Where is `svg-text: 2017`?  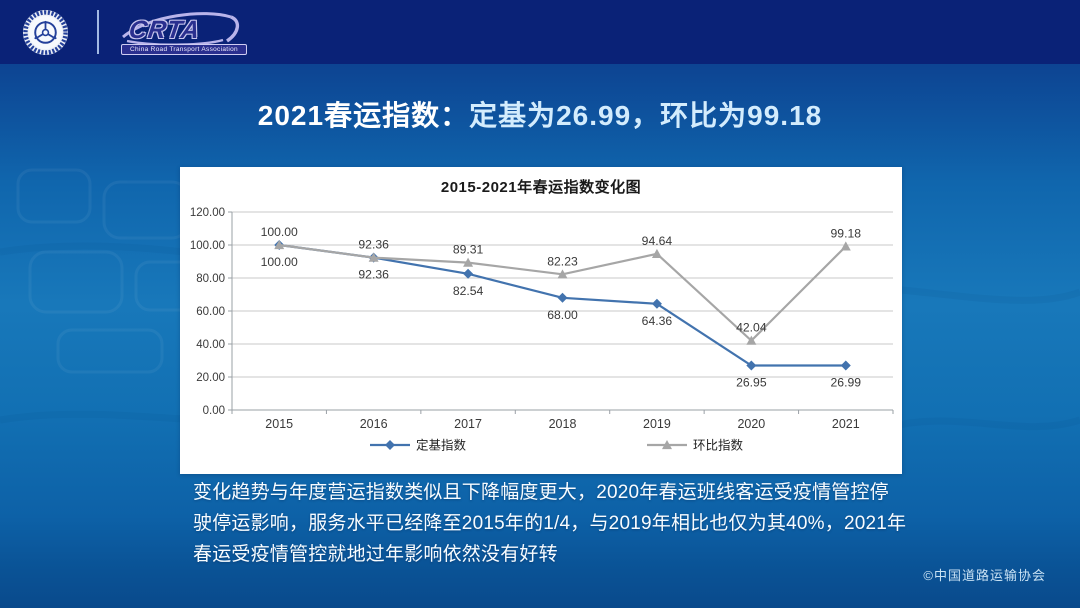
svg-text: 2017 is located at coordinates (468, 424).